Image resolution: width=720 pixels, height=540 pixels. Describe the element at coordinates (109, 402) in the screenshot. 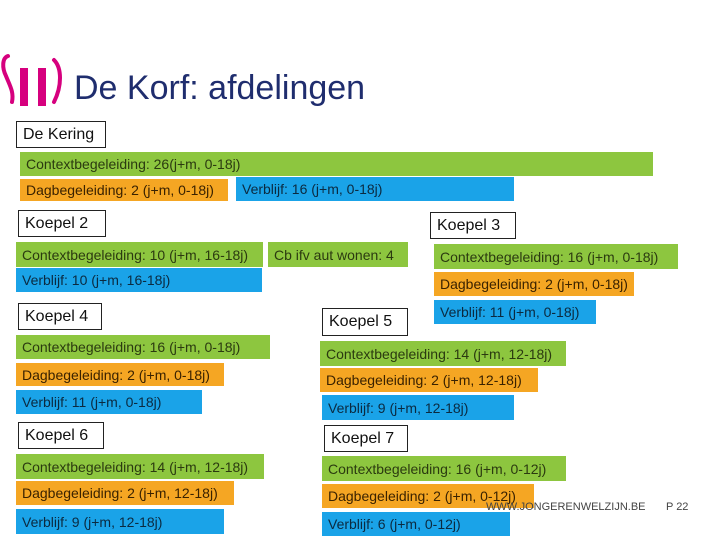

I see `koepel4-verblijf: Verblijf: 11 (j+m, 0-18j)` at that location.